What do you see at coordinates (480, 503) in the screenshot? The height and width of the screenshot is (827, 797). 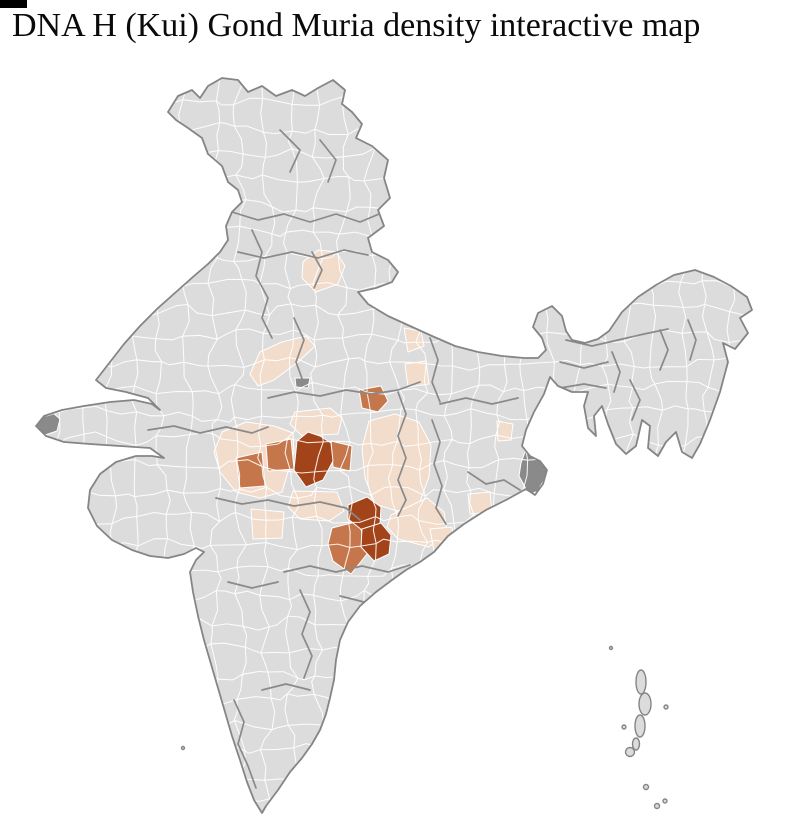 I see `density-region-odisha-south` at bounding box center [480, 503].